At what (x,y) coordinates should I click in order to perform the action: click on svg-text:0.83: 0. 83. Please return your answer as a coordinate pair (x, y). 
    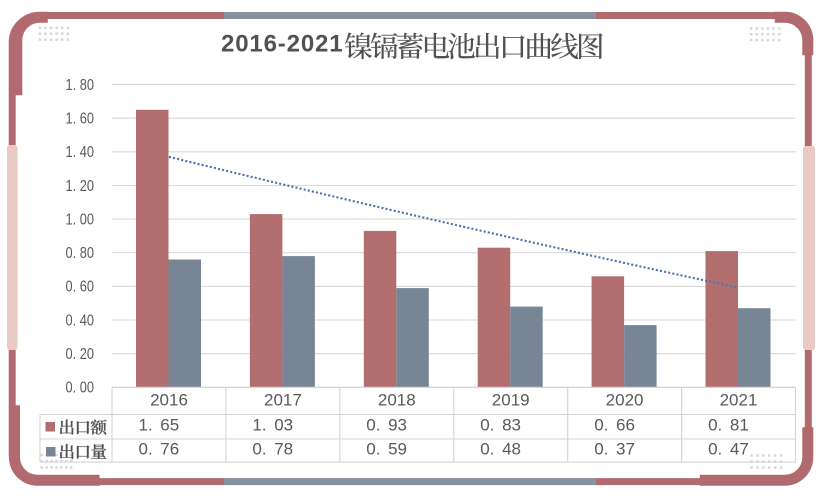
    Looking at the image, I should click on (500, 425).